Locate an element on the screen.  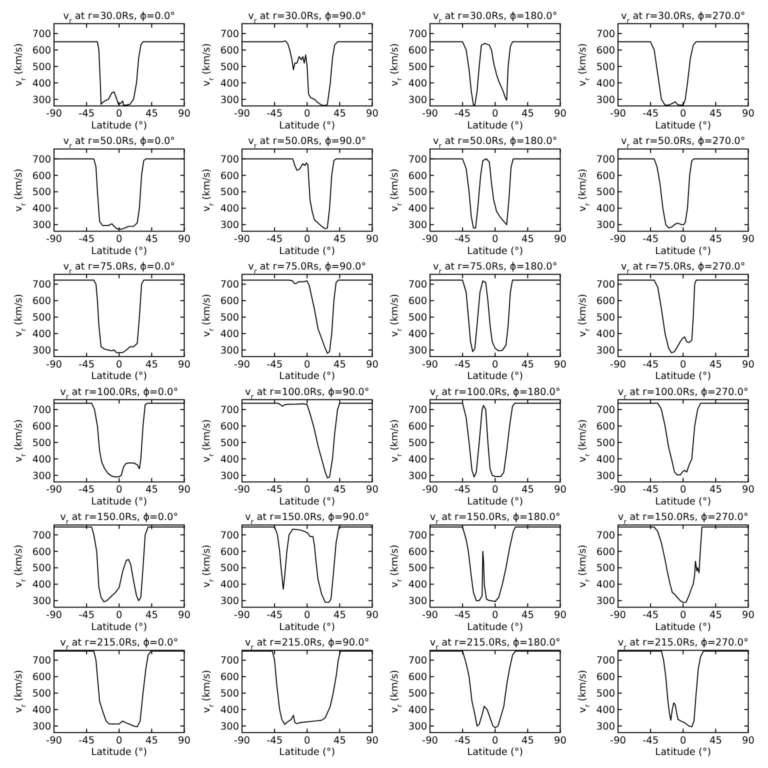
chart-title: v$_{r}$ at r=75.0Rs, ϕ=270.0° is located at coordinates (683, 268).